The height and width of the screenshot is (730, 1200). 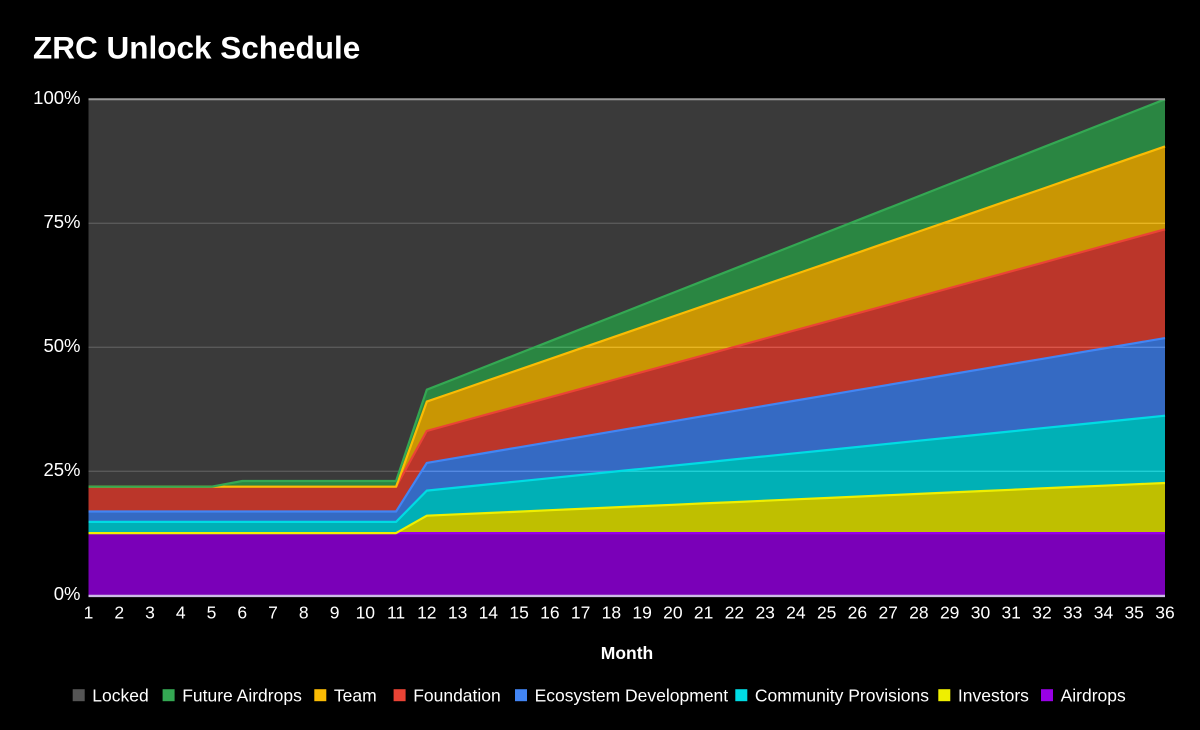 I want to click on svg-text: 22, so click(x=734, y=613).